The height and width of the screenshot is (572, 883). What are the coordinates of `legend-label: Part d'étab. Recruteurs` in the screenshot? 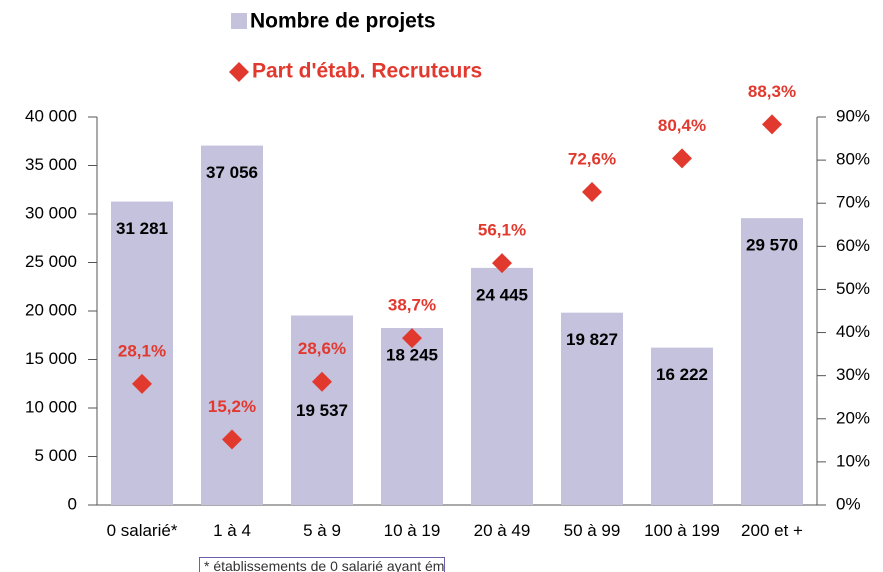 It's located at (367, 71).